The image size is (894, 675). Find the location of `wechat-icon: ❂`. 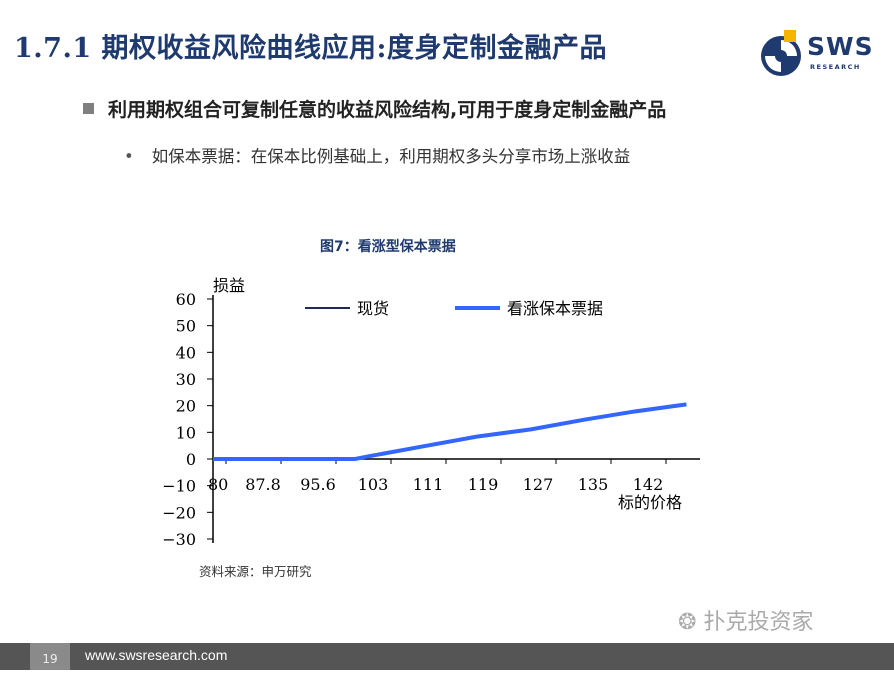

wechat-icon: ❂ is located at coordinates (687, 622).